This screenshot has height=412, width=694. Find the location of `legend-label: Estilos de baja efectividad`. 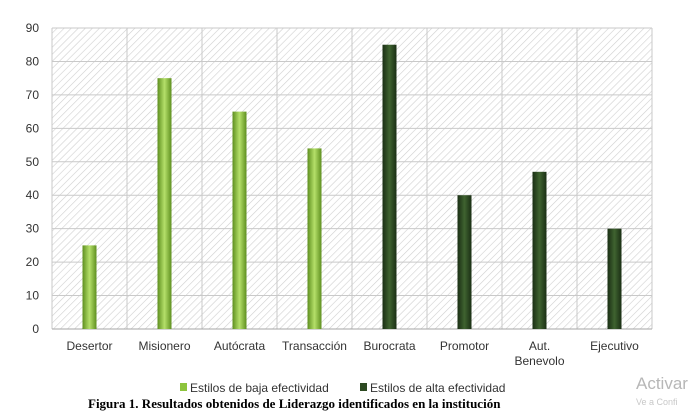

legend-label: Estilos de baja efectividad is located at coordinates (259, 388).